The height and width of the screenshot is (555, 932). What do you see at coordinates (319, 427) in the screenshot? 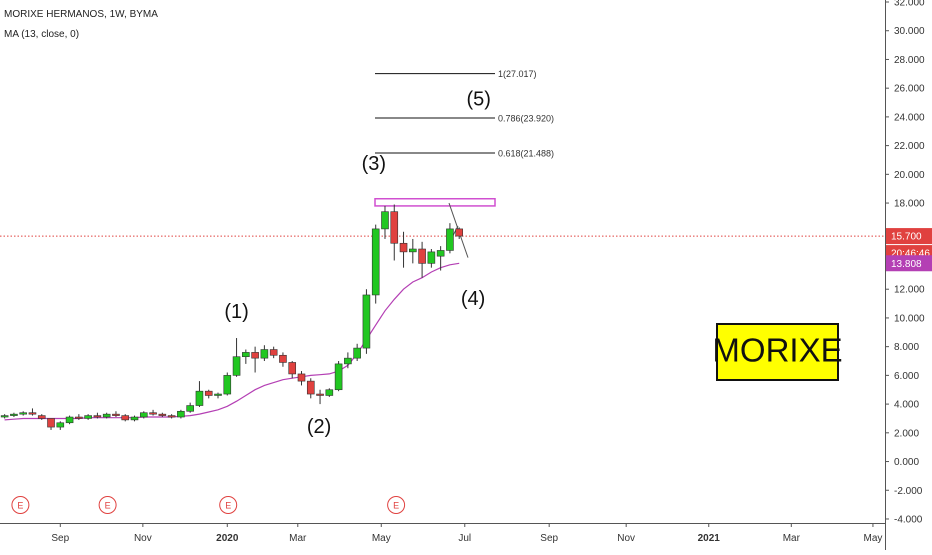
I see `wave-label: (2)` at bounding box center [319, 427].